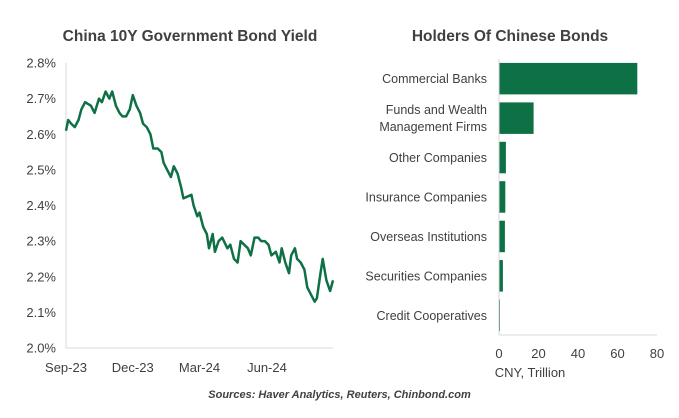 The width and height of the screenshot is (679, 418). I want to click on category-label: Securities Companies, so click(426, 276).